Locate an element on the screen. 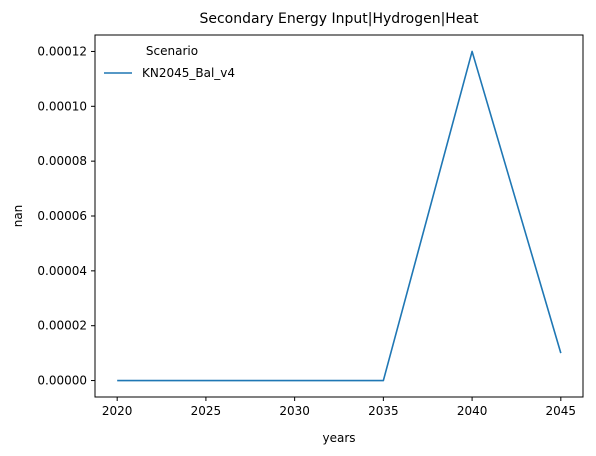  x-tick-label: 2030 is located at coordinates (294, 411).